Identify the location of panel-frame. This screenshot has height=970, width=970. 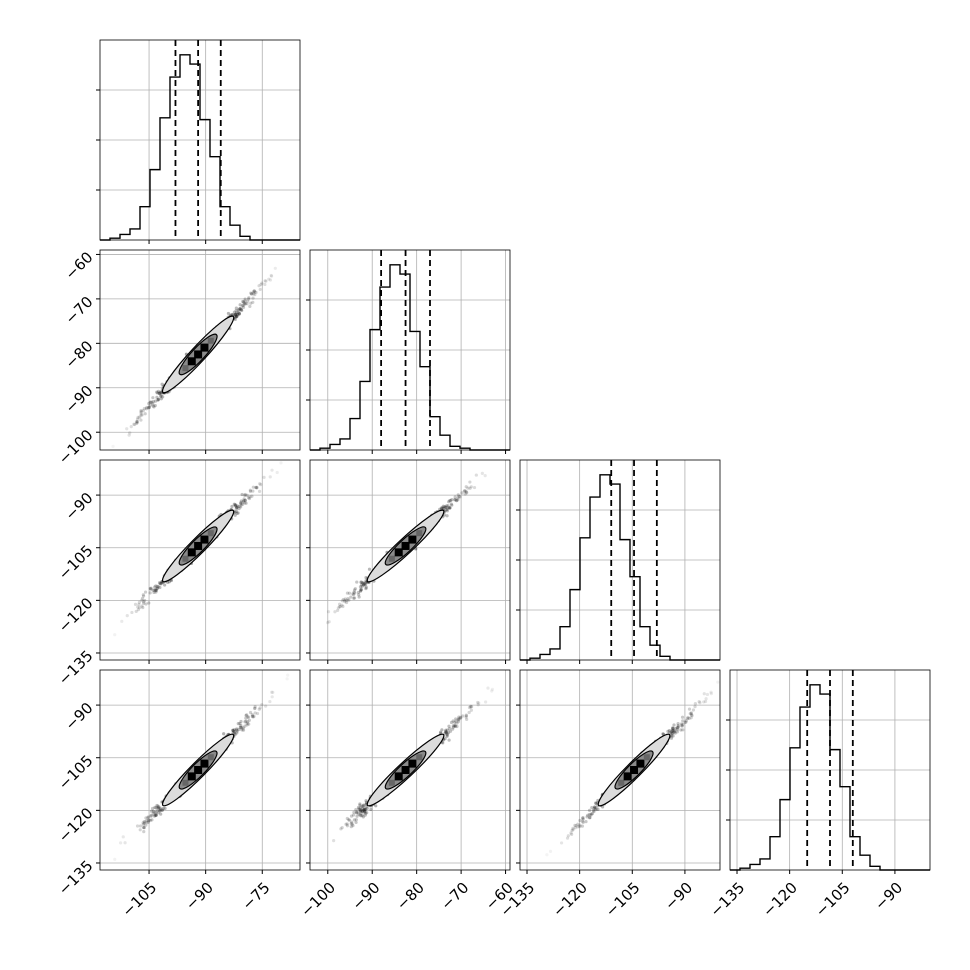
(200, 770).